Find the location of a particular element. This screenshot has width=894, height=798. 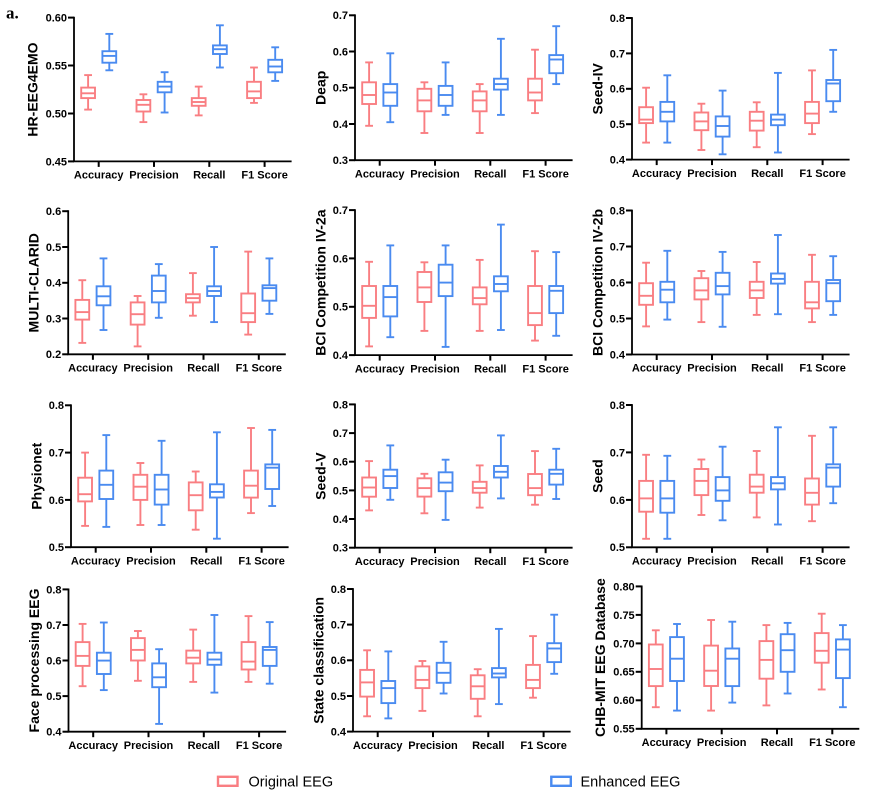

svg-text: Physionet is located at coordinates (37, 475).